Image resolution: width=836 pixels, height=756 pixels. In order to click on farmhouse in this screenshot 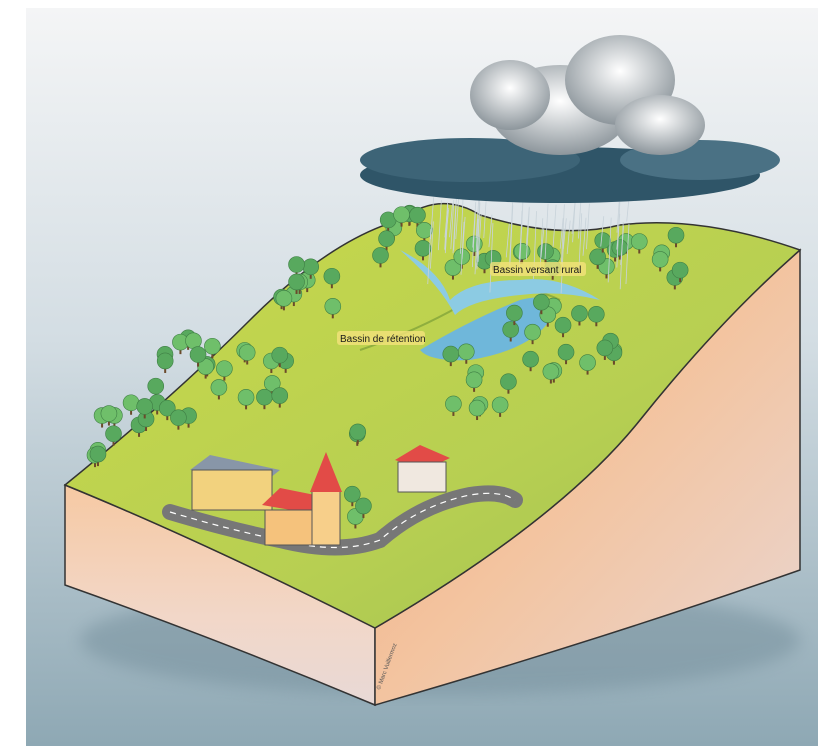, I will do `click(422, 469)`.